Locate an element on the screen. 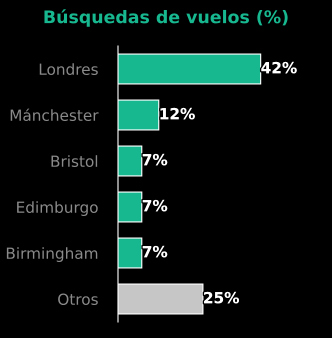 The width and height of the screenshot is (332, 338). data-label: 42% is located at coordinates (279, 68).